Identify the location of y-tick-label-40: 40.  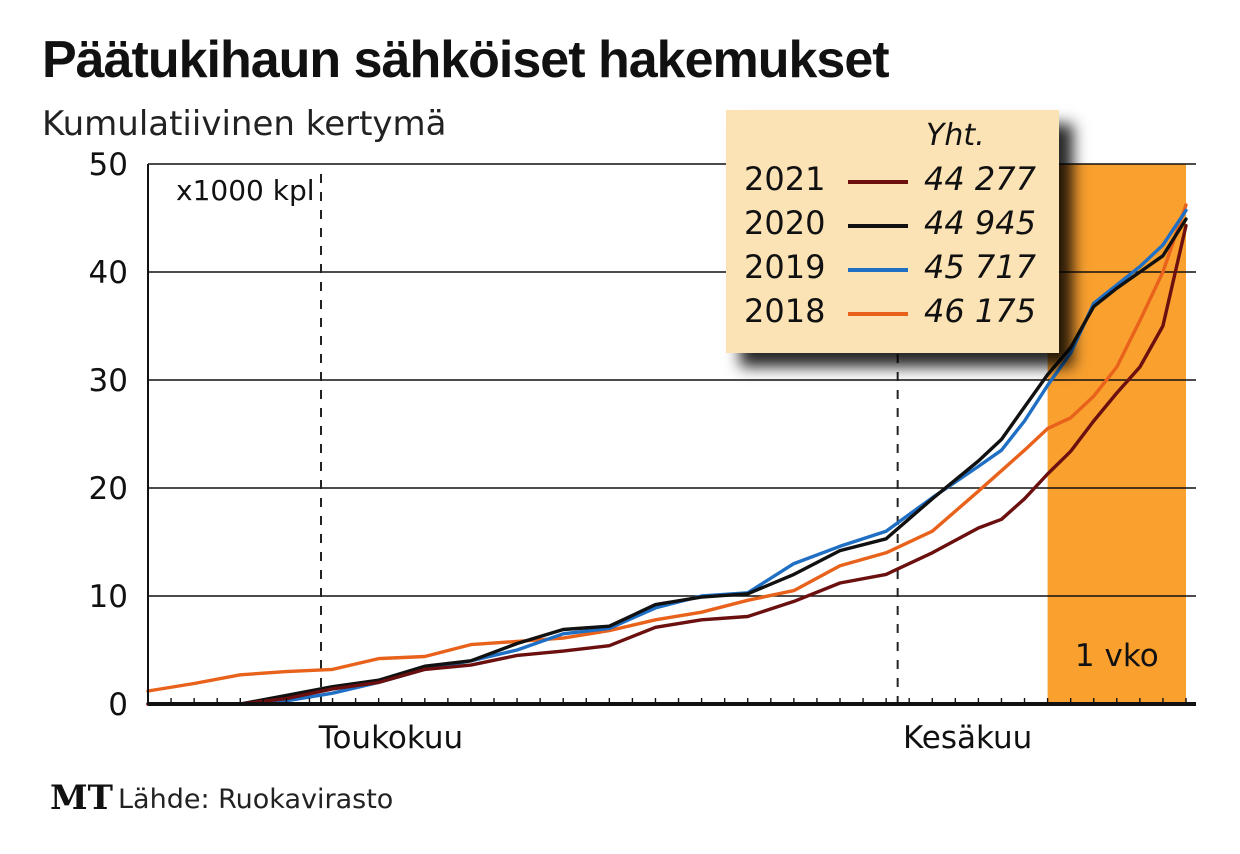
(108, 273).